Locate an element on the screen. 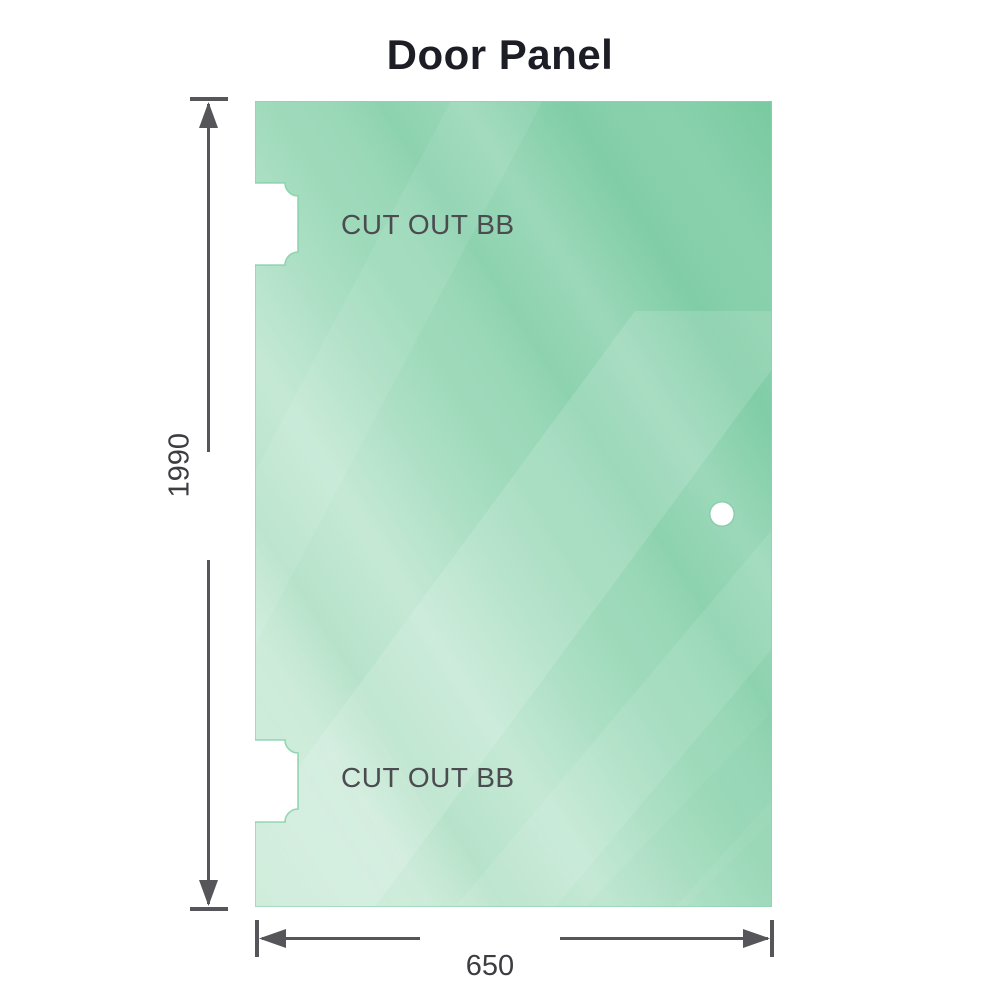  handle-hole is located at coordinates (722, 514).